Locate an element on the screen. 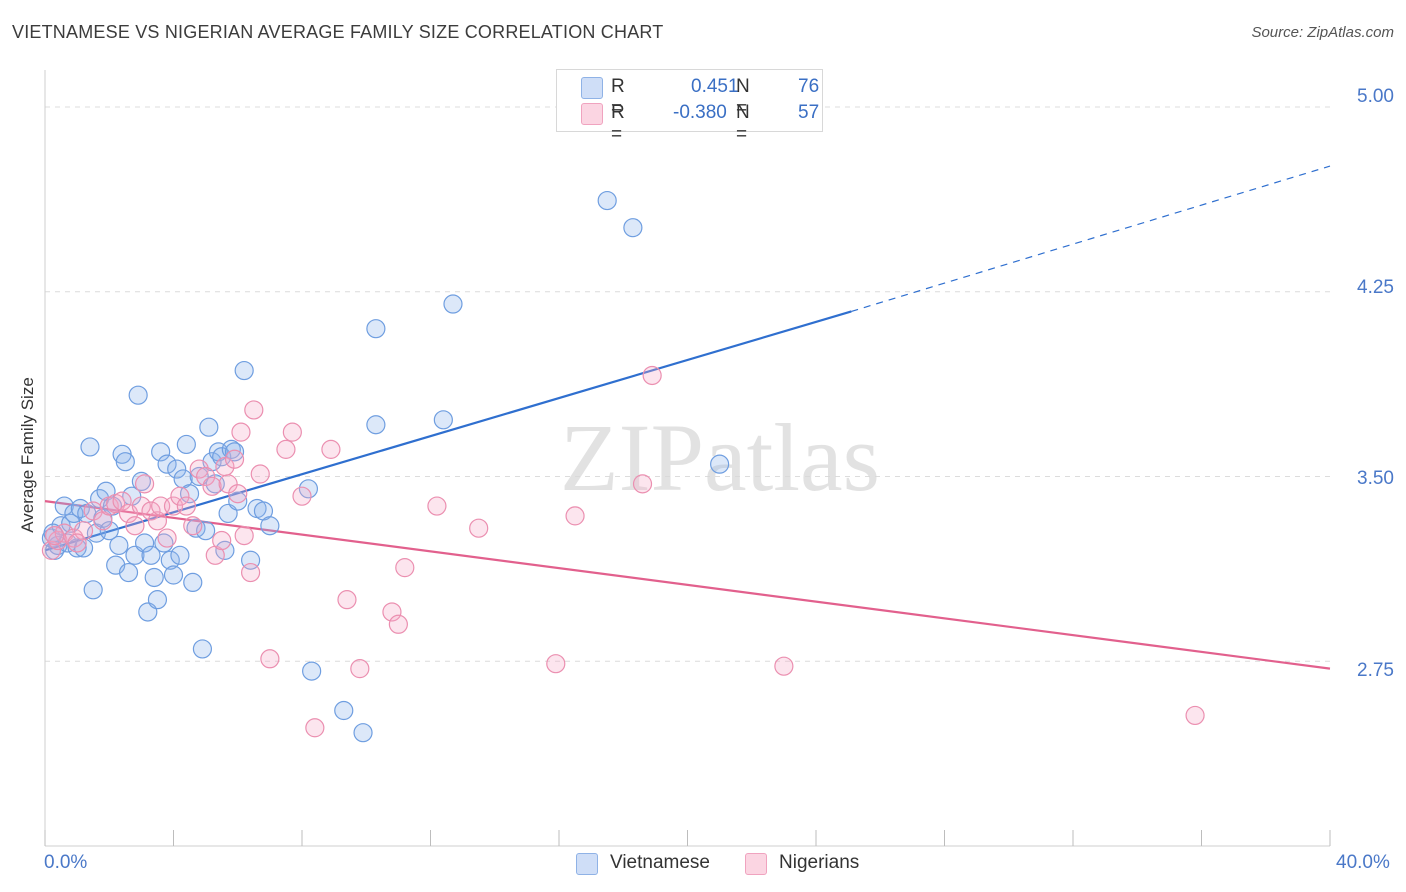 This screenshot has height=892, width=1406. n-value-vietnamese: 76 is located at coordinates (809, 86).